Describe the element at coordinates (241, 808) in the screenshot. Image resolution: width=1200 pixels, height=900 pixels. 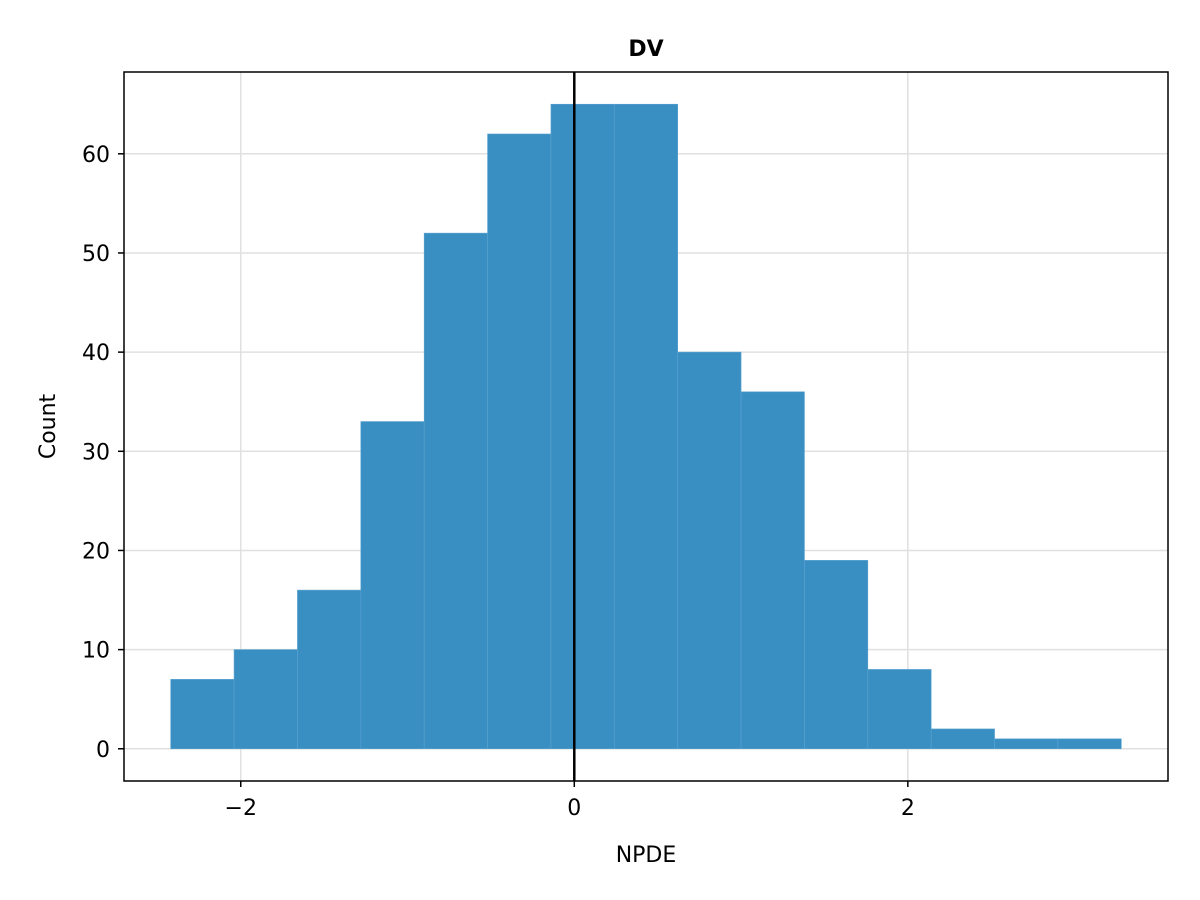
I see `x-tick-label: −2` at that location.